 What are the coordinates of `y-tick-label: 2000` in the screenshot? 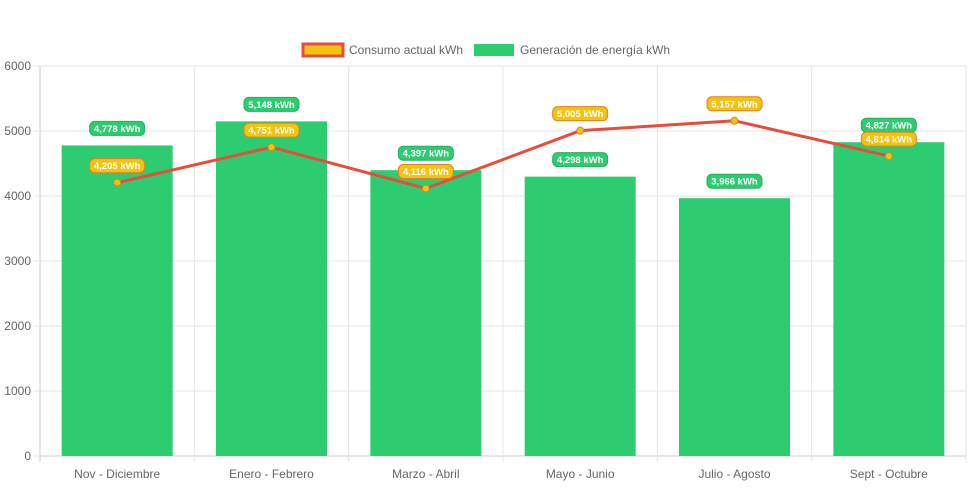 It's located at (17, 326).